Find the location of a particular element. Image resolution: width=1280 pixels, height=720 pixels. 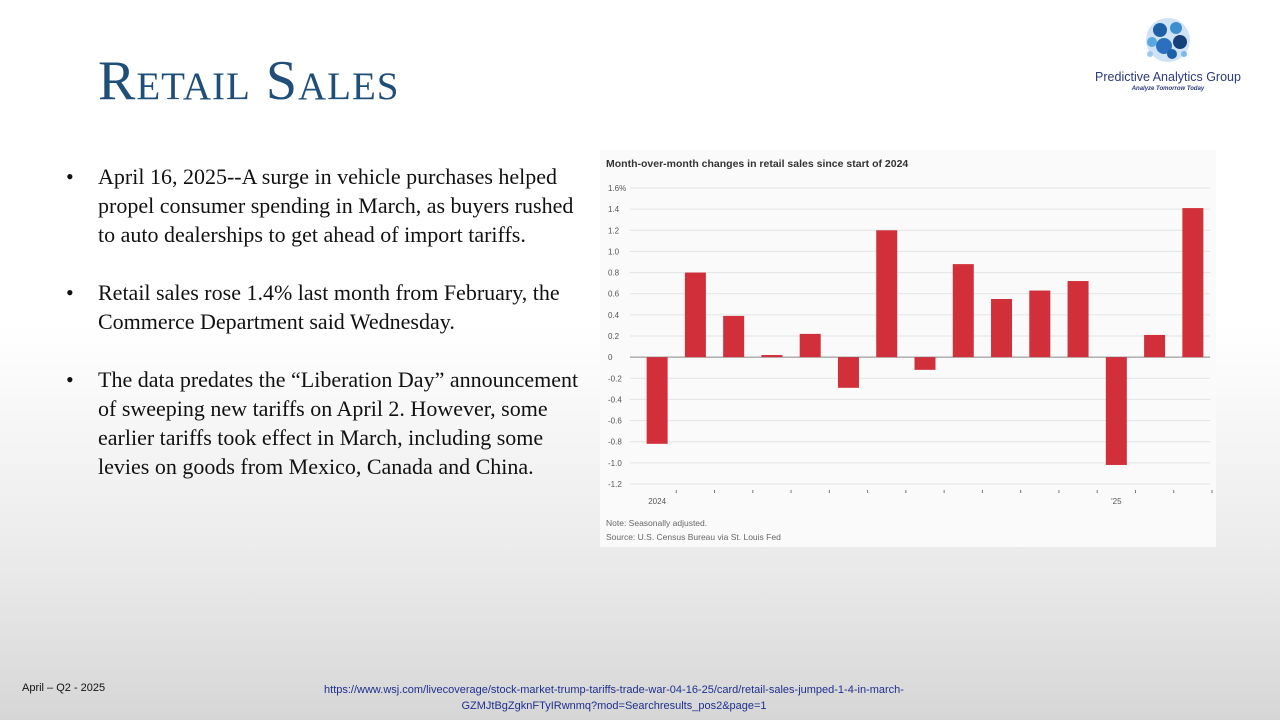

y-tick-label: 1.6% is located at coordinates (617, 188).